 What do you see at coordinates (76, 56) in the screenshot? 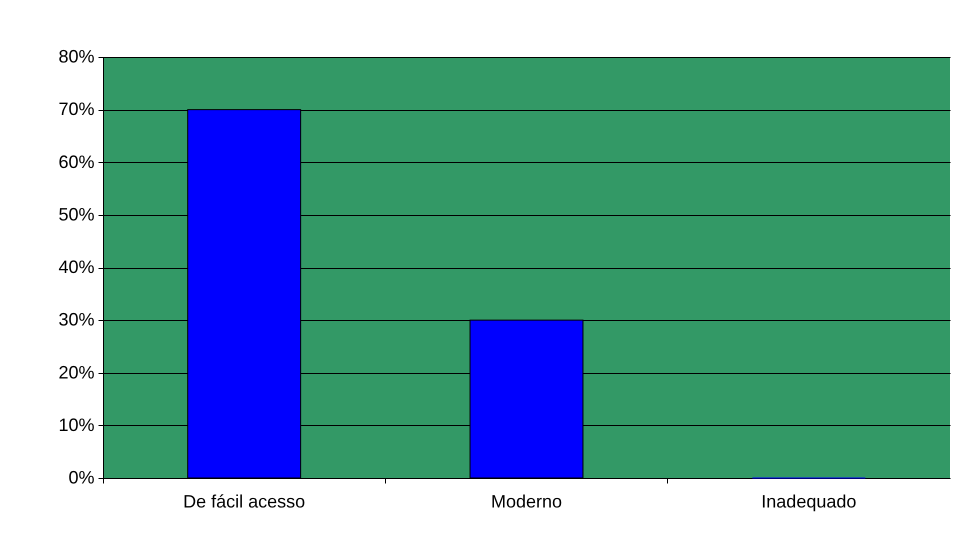
I see `y-tick-label: 80%` at bounding box center [76, 56].